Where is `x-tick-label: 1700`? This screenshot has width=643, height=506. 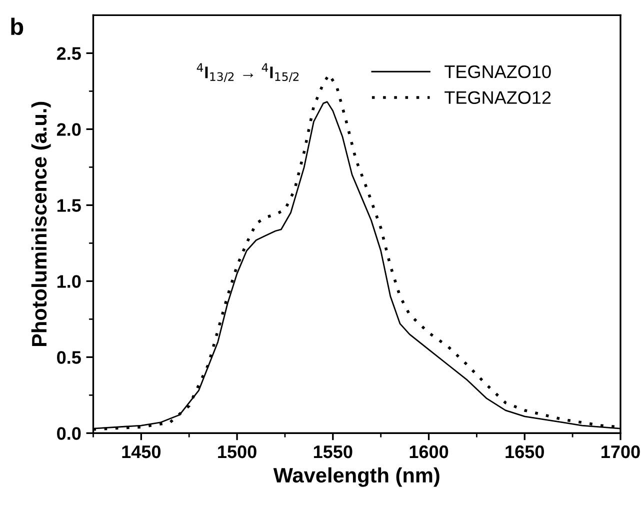
x-tick-label: 1700 is located at coordinates (621, 451).